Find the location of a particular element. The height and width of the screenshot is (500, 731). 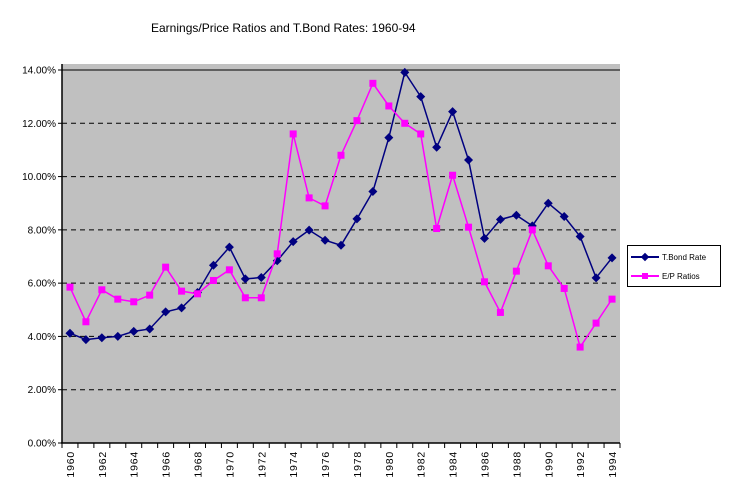

x-tick-label: 1992 is located at coordinates (581, 464).